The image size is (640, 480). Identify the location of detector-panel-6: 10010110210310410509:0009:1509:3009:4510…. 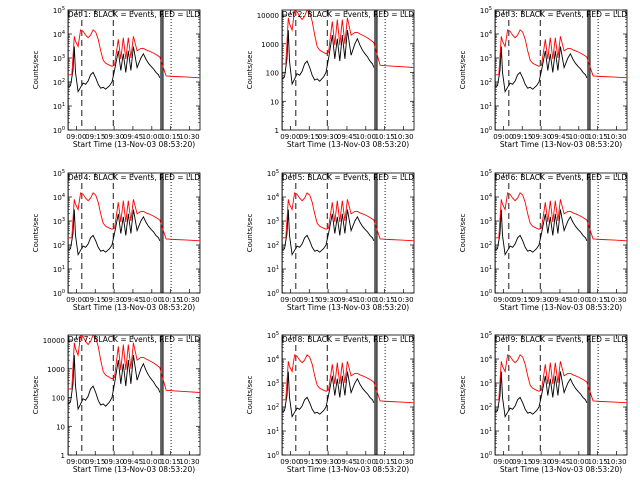
(543, 240).